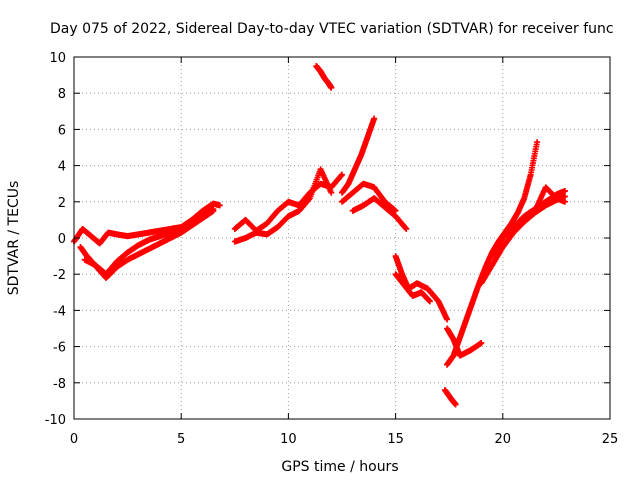  What do you see at coordinates (464, 342) in the screenshot?
I see `series-trace-n` at bounding box center [464, 342].